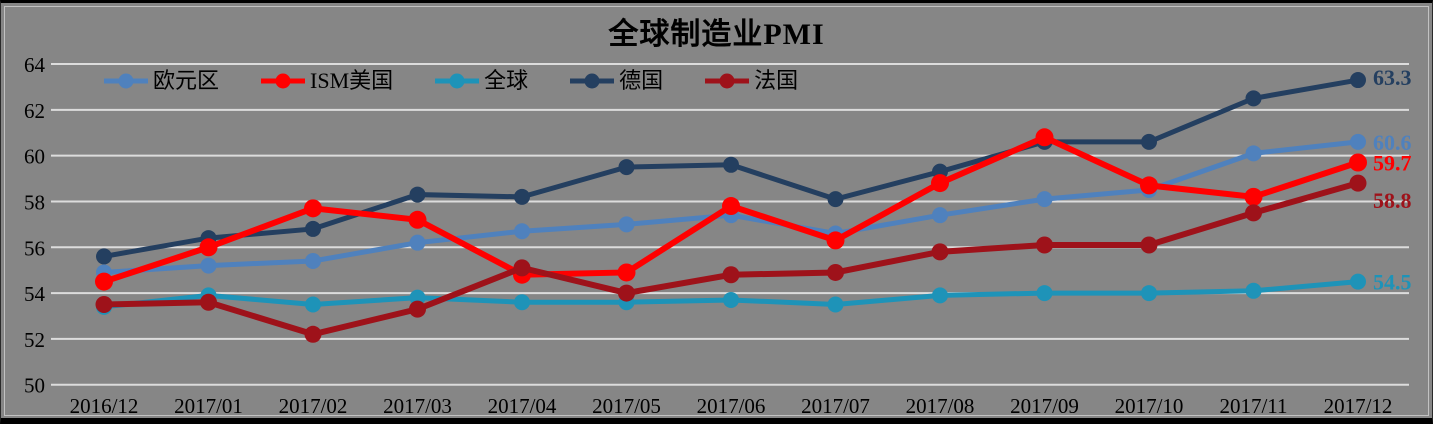 The image size is (1433, 424). Describe the element at coordinates (104, 406) in the screenshot. I see `x-tick-label: 2016/12` at that location.